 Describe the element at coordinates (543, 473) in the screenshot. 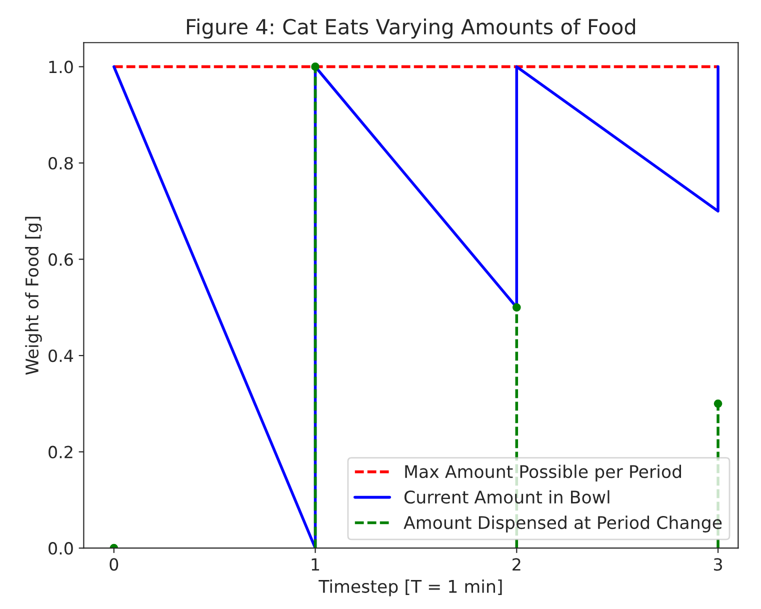

I see `legend-label: Max Amount Possible per Period` at that location.